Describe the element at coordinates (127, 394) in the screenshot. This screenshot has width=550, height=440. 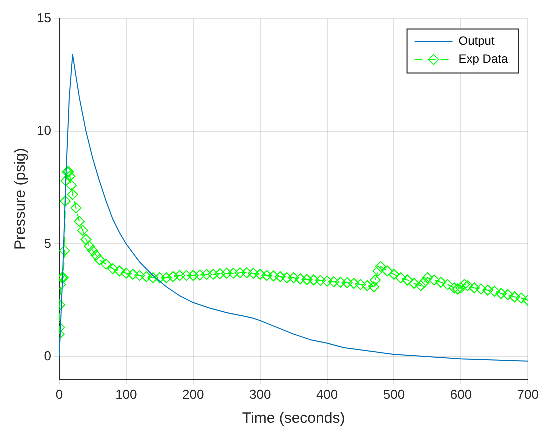
I see `x-tick-label: 100` at that location.